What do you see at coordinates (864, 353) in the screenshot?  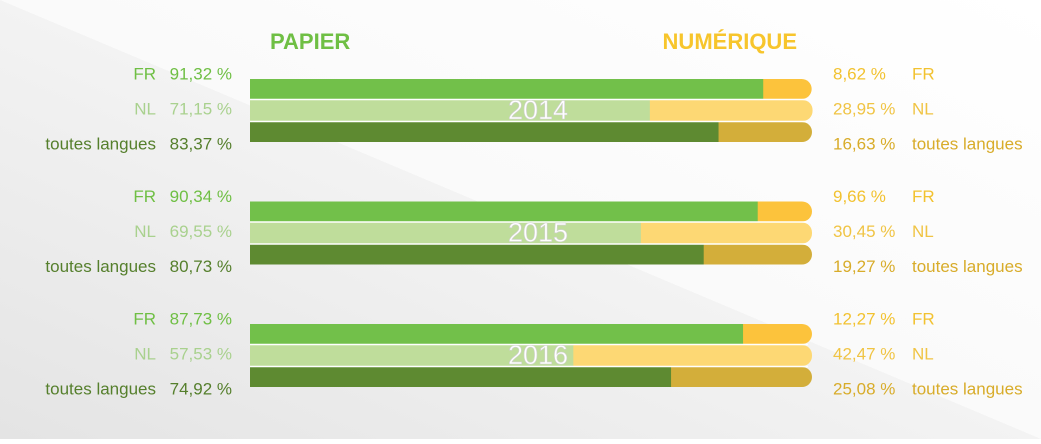 I see `value-label: 42,47 %` at bounding box center [864, 353].